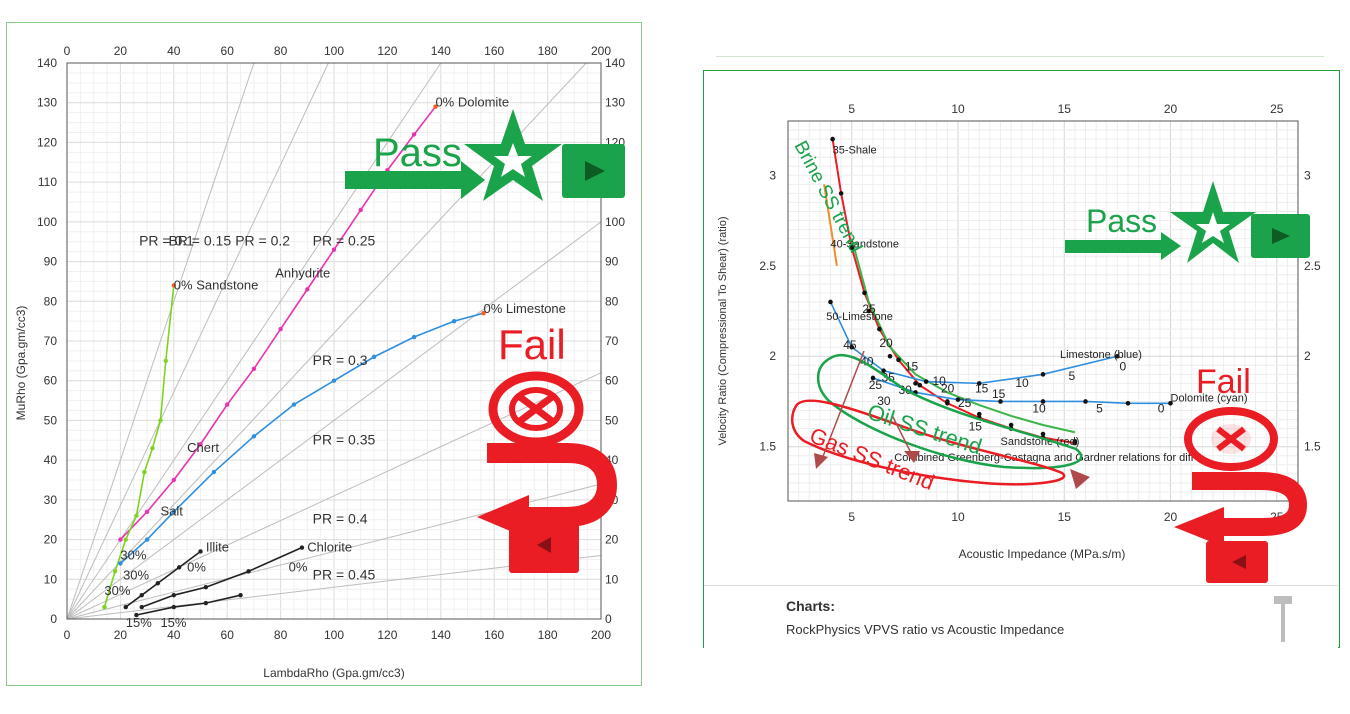 This screenshot has height=714, width=1350. I want to click on curved-arrow-icon, so click(1241, 509).